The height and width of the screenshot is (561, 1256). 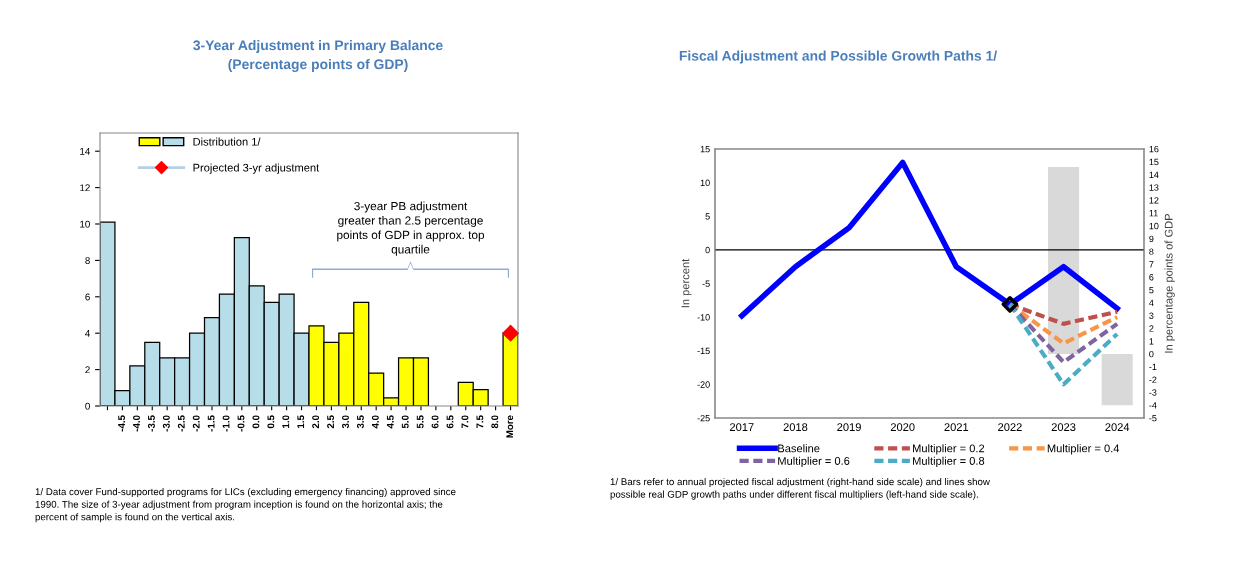 What do you see at coordinates (345, 422) in the screenshot?
I see `x-tick-label: 3.0` at bounding box center [345, 422].